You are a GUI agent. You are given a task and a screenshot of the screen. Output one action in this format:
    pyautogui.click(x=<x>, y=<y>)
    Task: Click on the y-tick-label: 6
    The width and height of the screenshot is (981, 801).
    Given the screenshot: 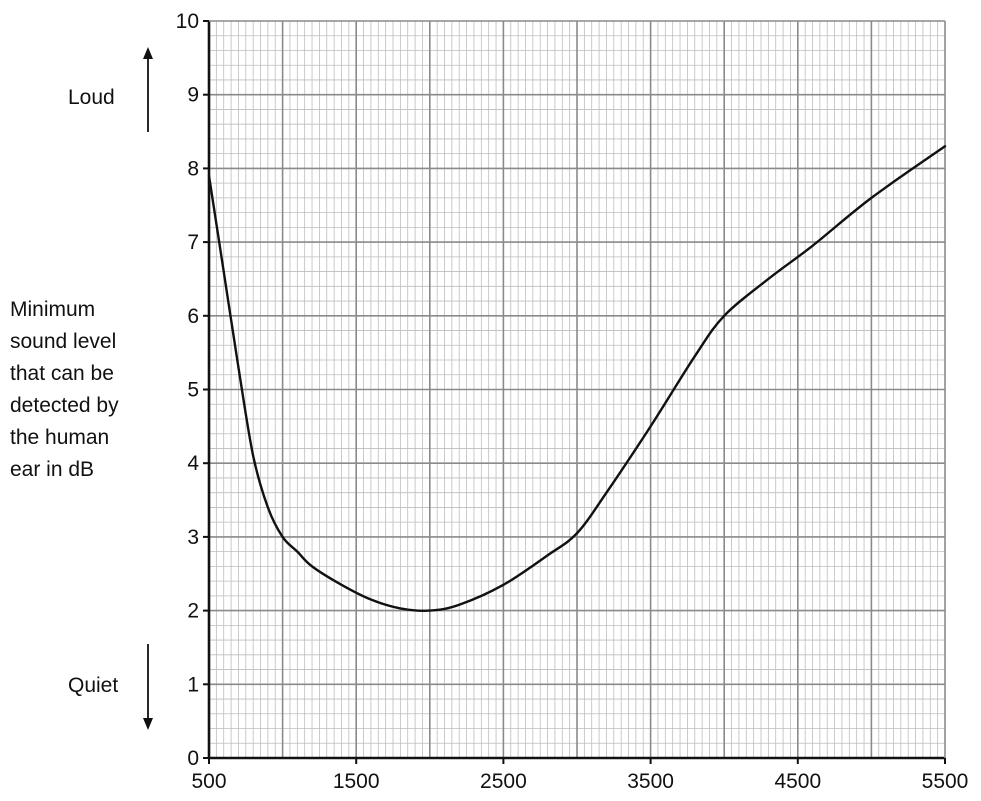 What is the action you would take?
    pyautogui.click(x=193, y=316)
    